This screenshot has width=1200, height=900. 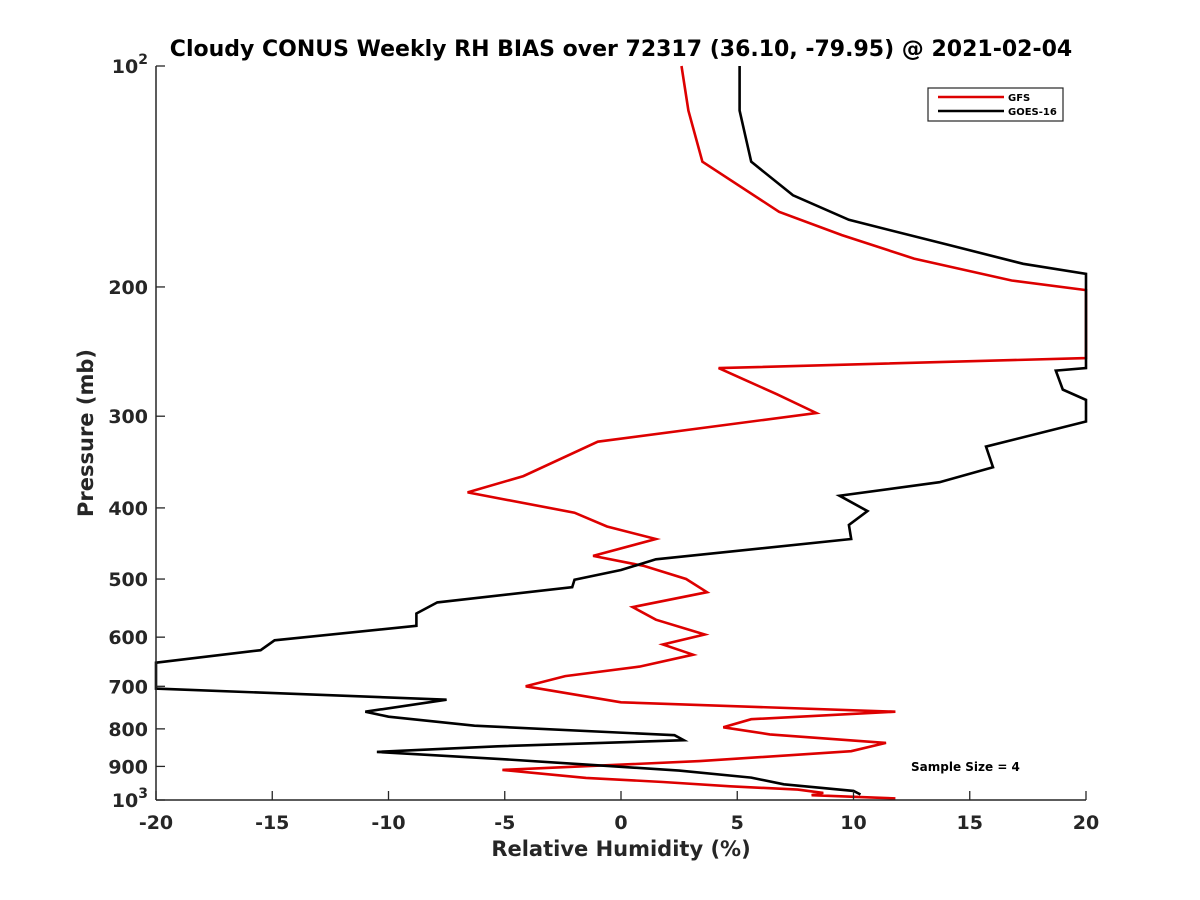 I want to click on legend-label-goes16: GOES-16, so click(x=1032, y=112).